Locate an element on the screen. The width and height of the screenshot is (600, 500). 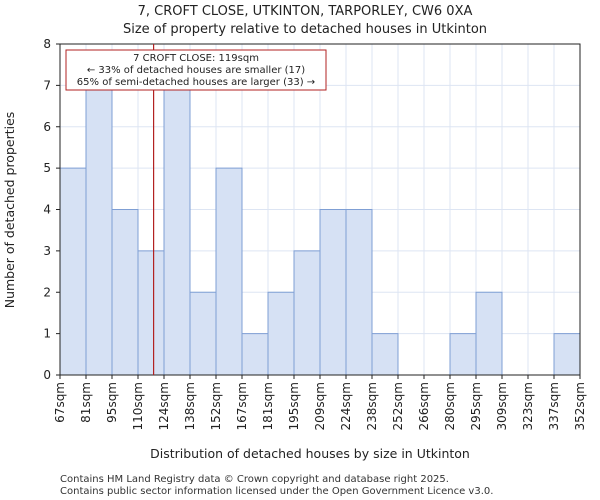
x-tick-label: 266sqm is located at coordinates (424, 406).